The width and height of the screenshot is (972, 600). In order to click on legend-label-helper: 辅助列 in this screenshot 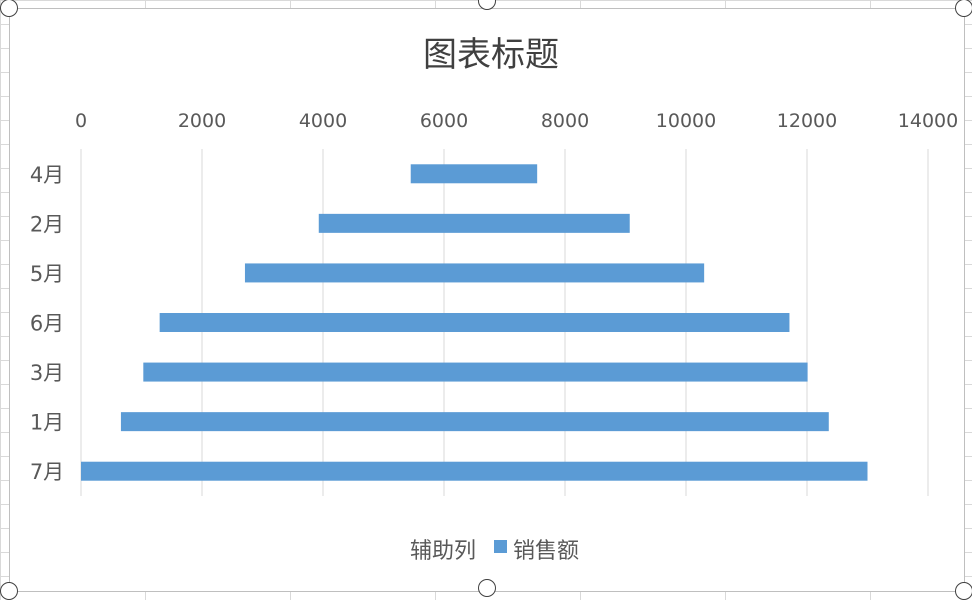, I will do `click(443, 551)`.